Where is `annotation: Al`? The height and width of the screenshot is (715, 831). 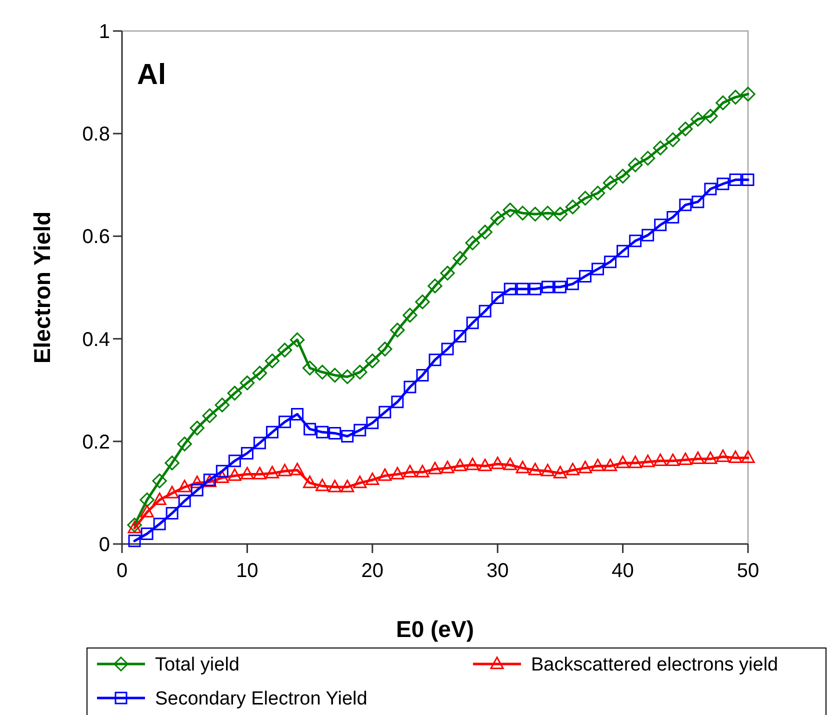
annotation: Al is located at coordinates (151, 75).